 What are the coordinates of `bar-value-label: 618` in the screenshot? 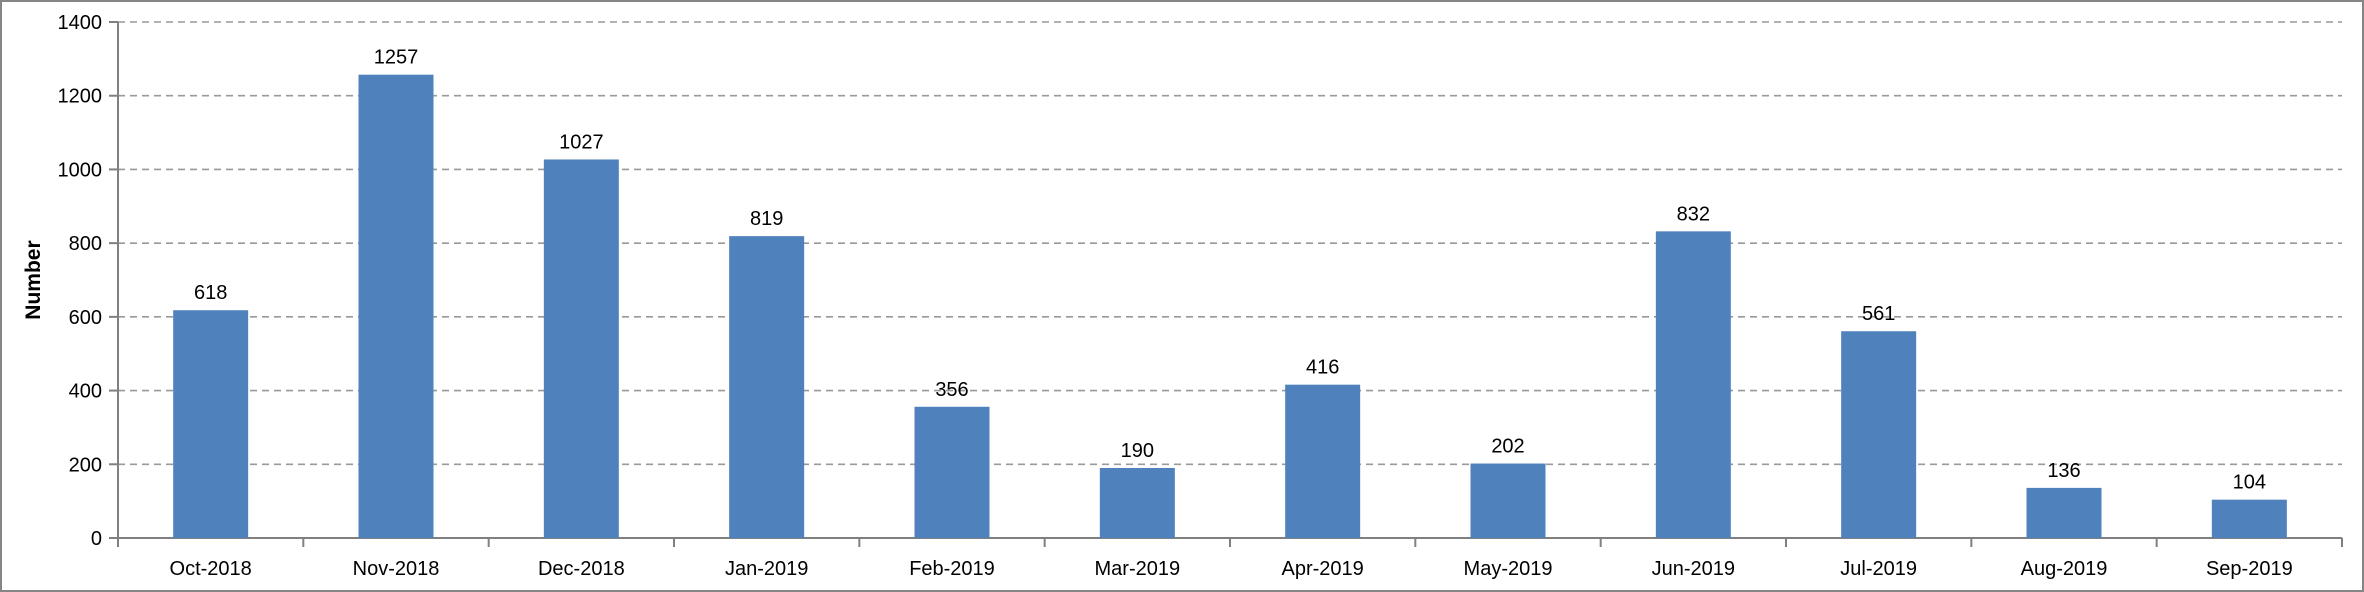 It's located at (210, 293).